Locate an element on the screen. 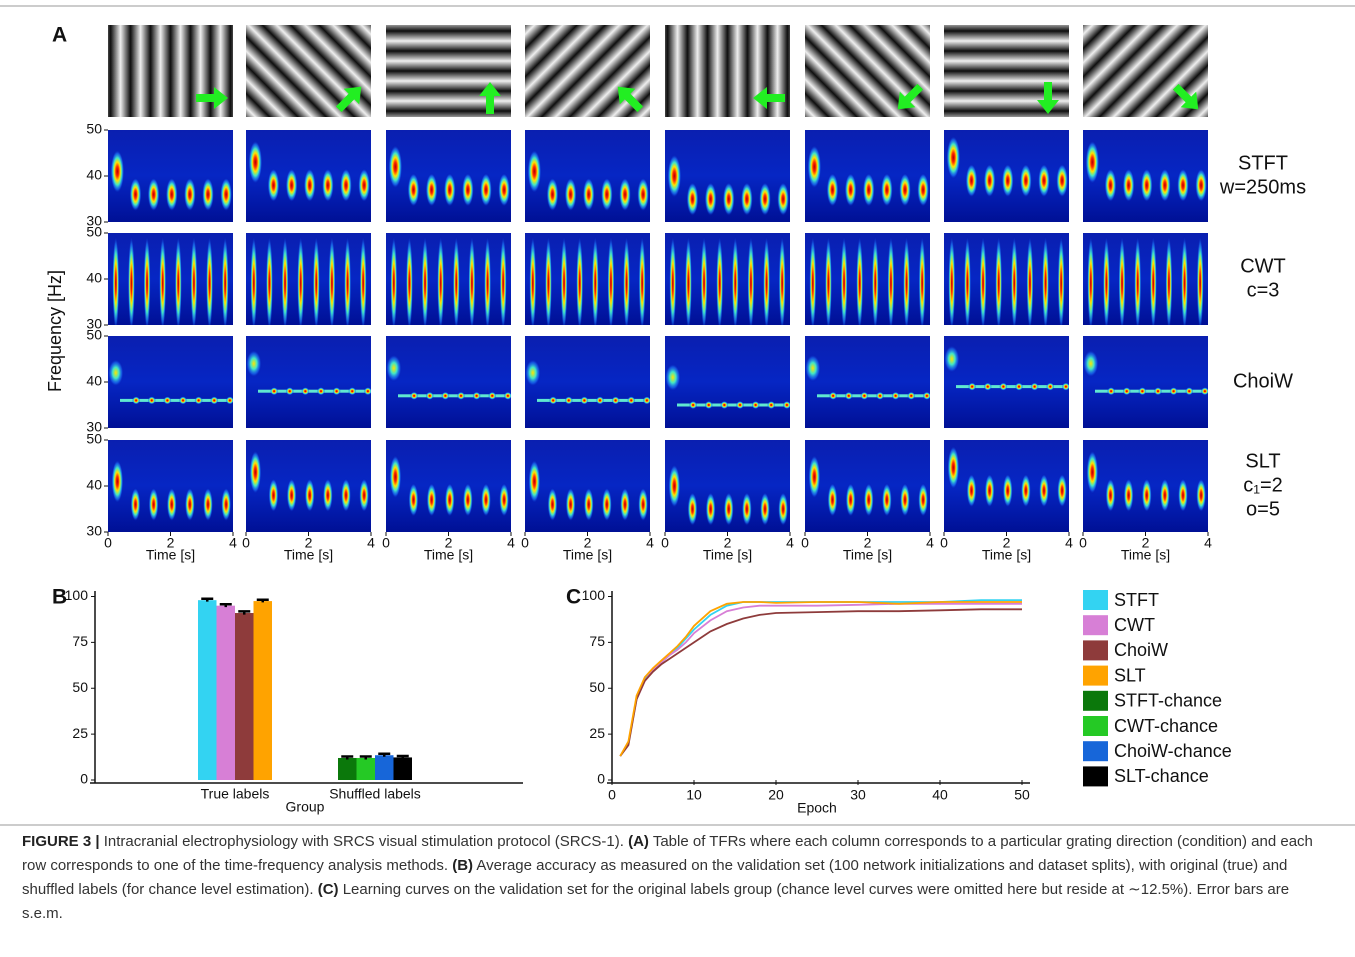 The width and height of the screenshot is (1355, 957). y-tick-label: 30 is located at coordinates (94, 221).